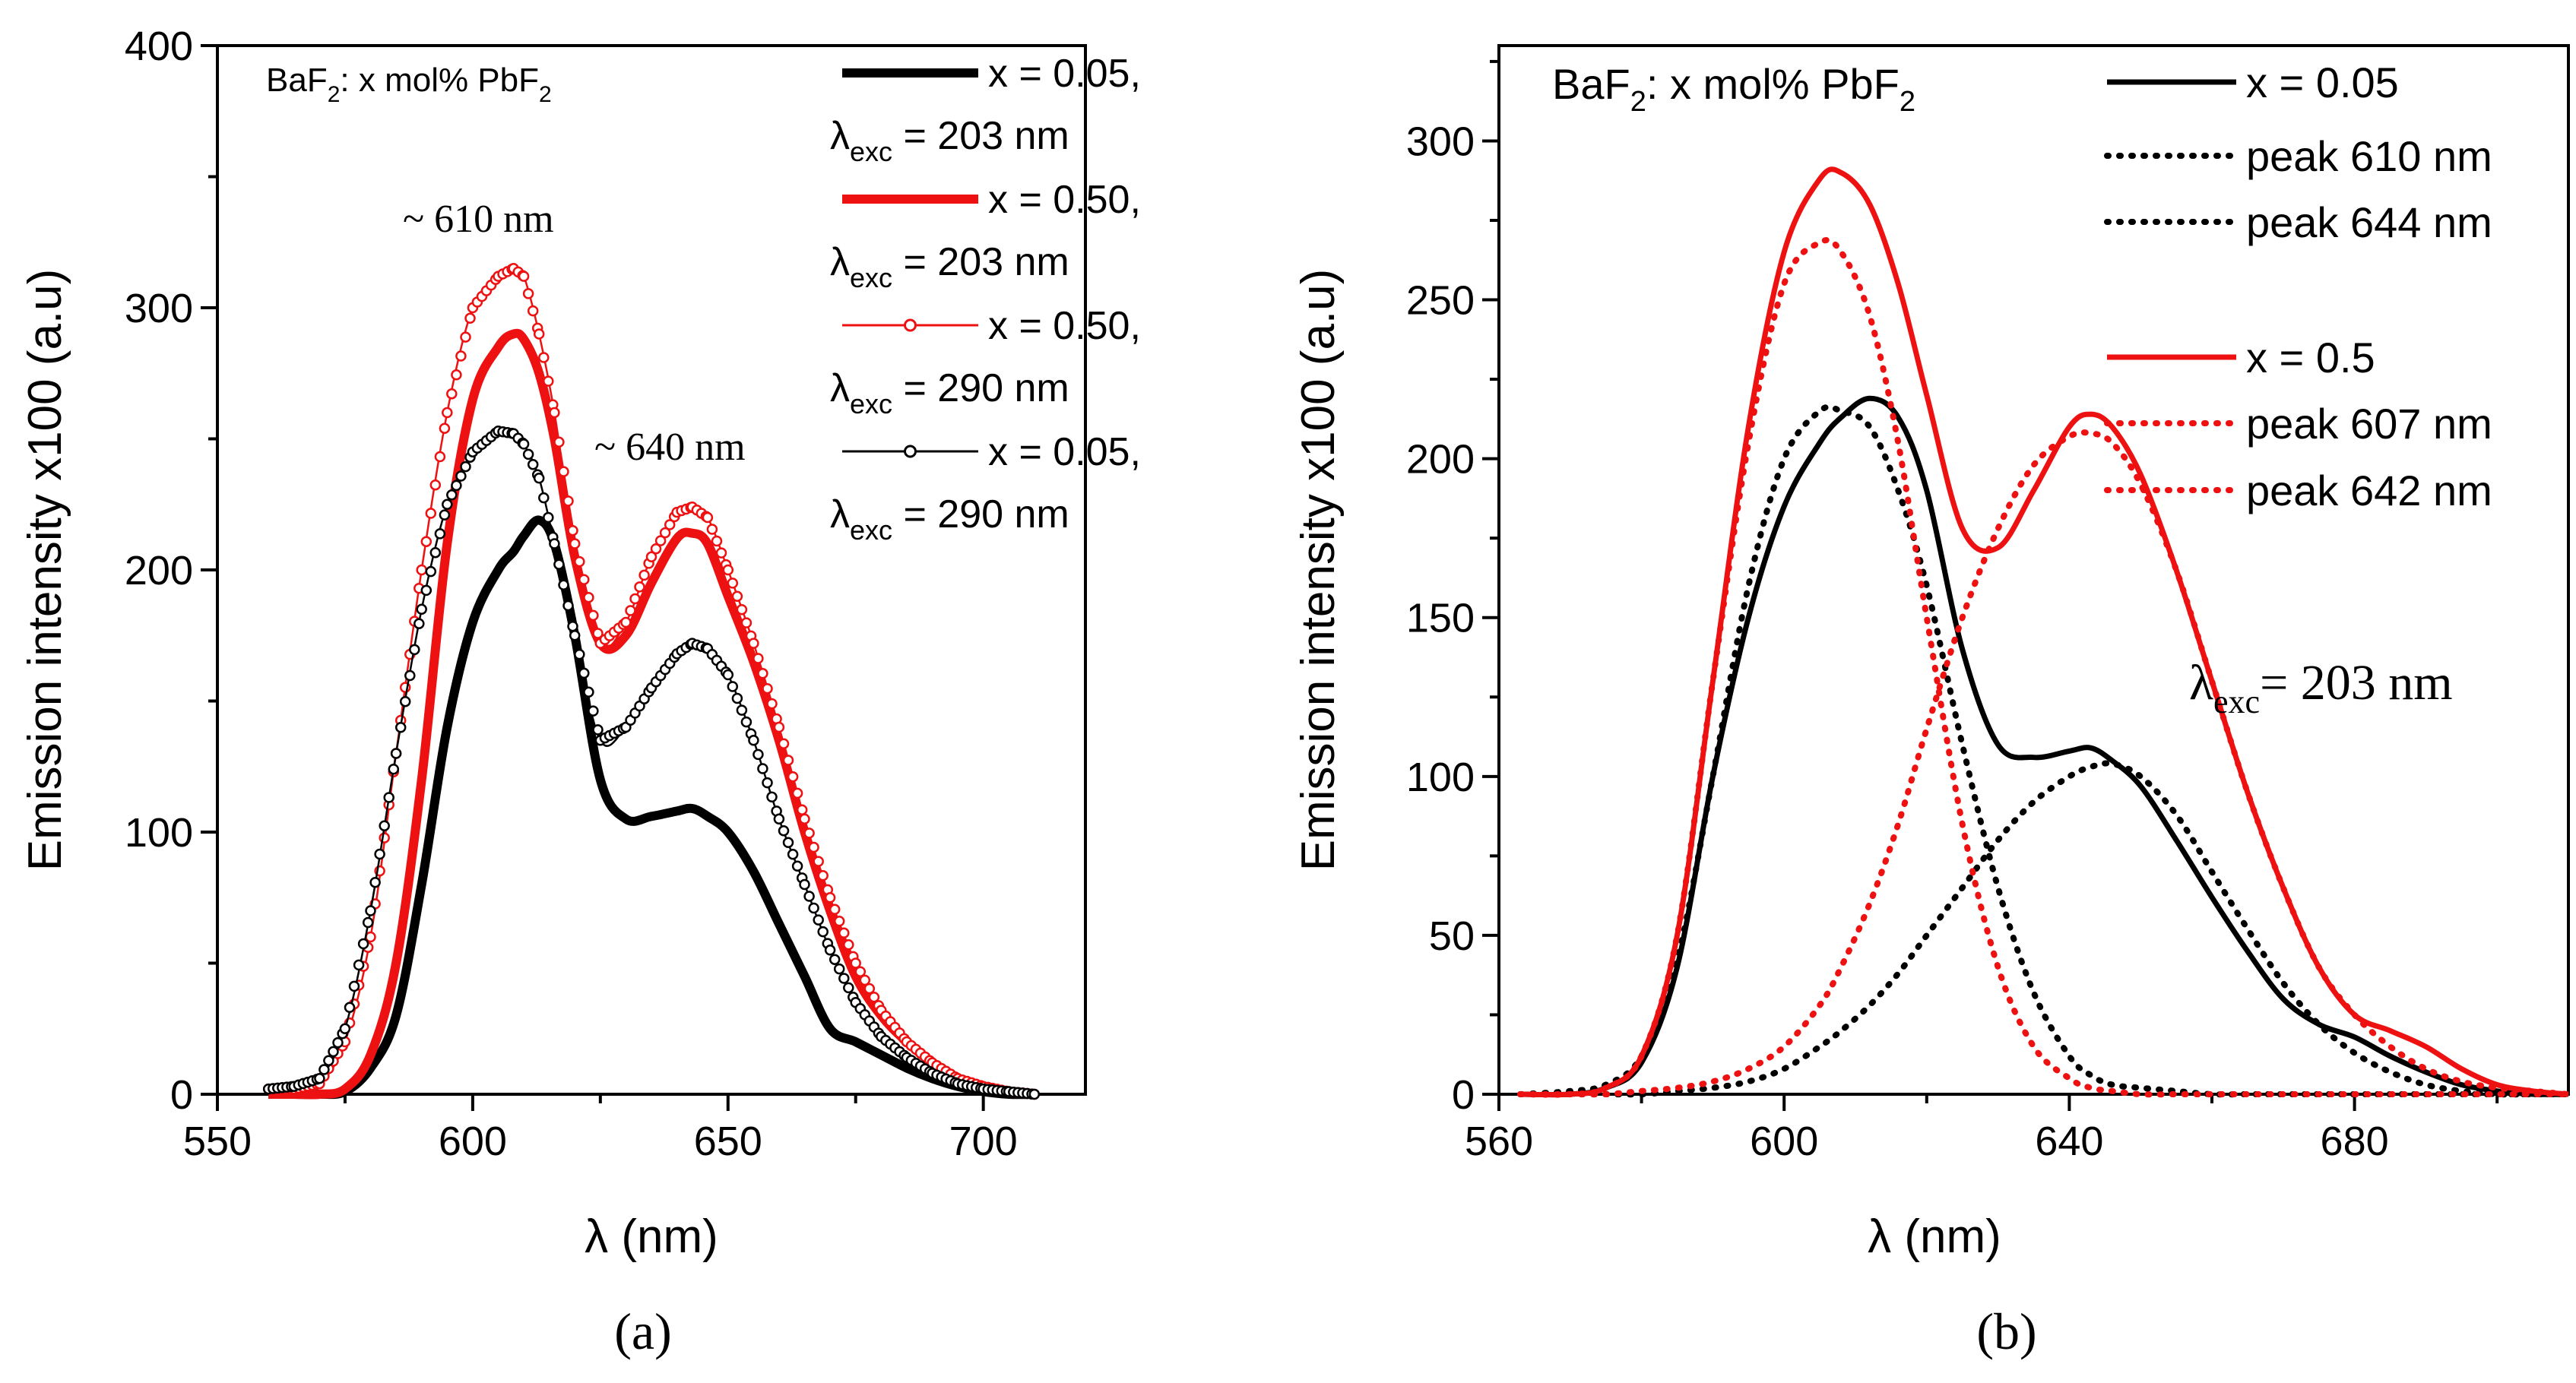  What do you see at coordinates (2236, 701) in the screenshot?
I see `panel-b-annotation-sub: exc` at bounding box center [2236, 701].